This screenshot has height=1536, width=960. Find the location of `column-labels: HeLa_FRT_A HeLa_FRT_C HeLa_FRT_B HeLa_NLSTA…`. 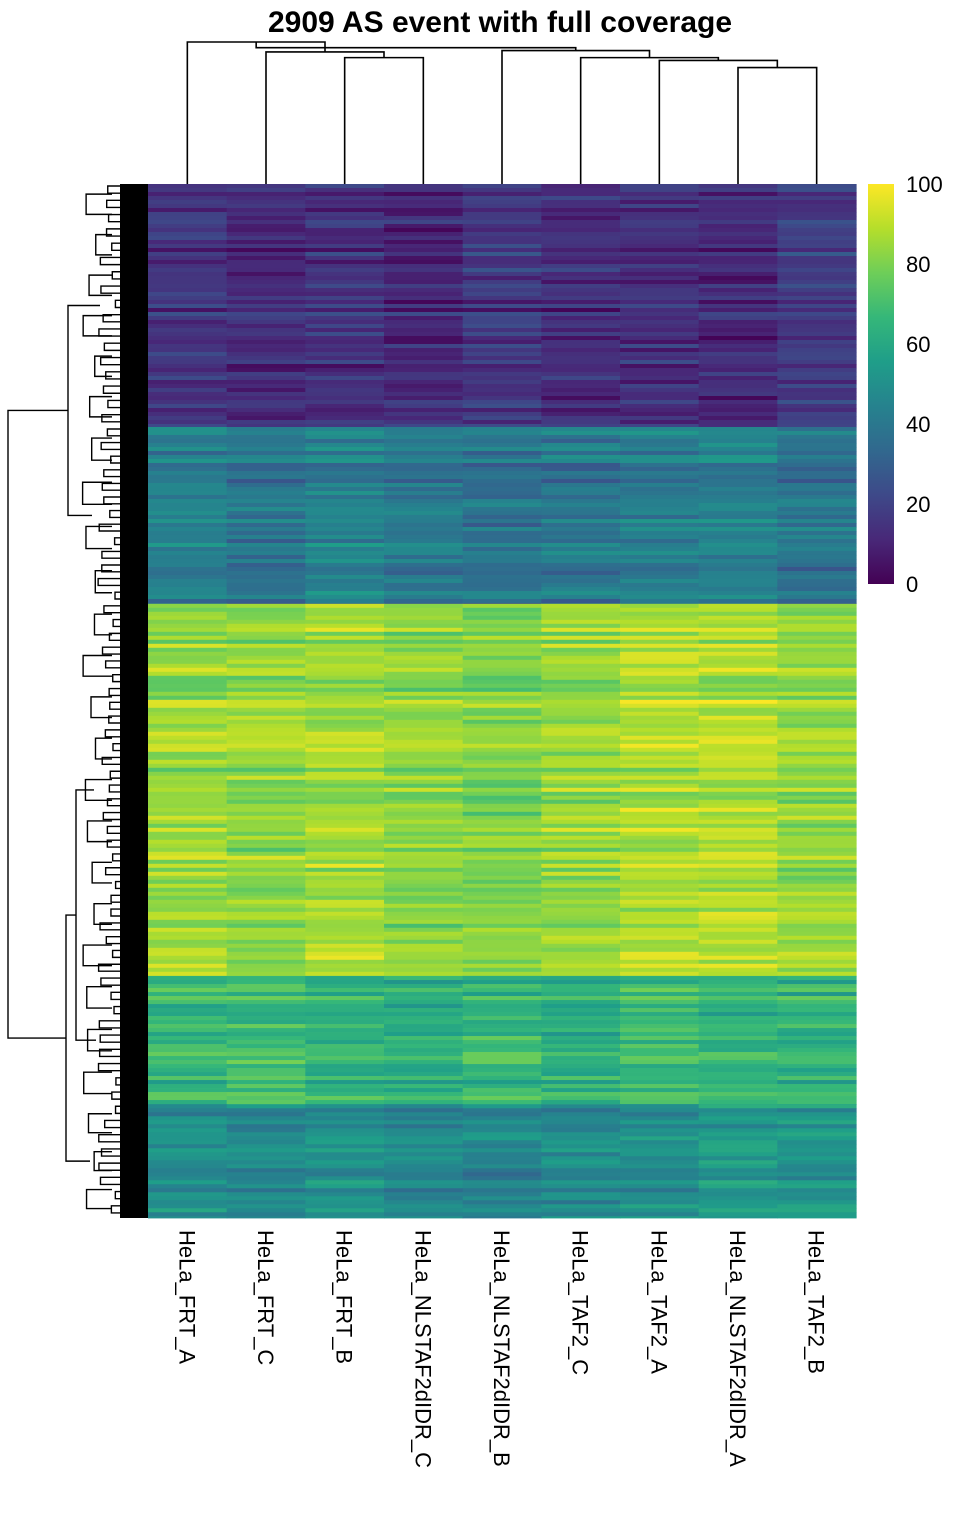

column-labels: HeLa_FRT_A HeLa_FRT_C HeLa_FRT_B HeLa_NLSTA… is located at coordinates (501, 1349).